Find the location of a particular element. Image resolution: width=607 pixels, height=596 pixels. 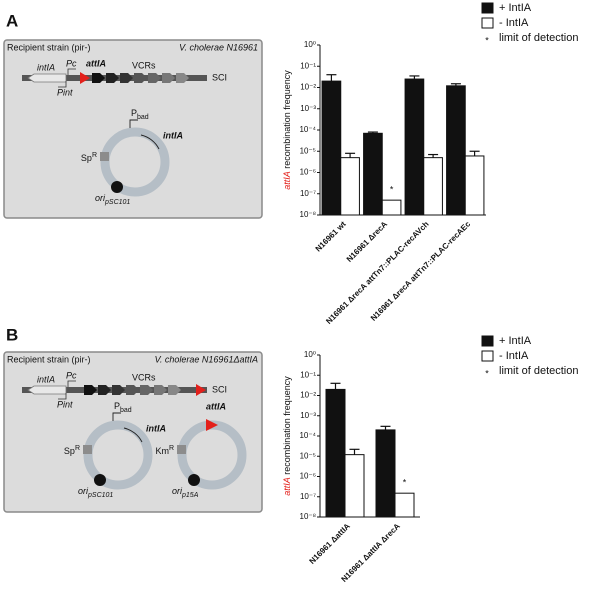

x-tick-label: N16961 ΔrecA is located at coordinates (367, 241).